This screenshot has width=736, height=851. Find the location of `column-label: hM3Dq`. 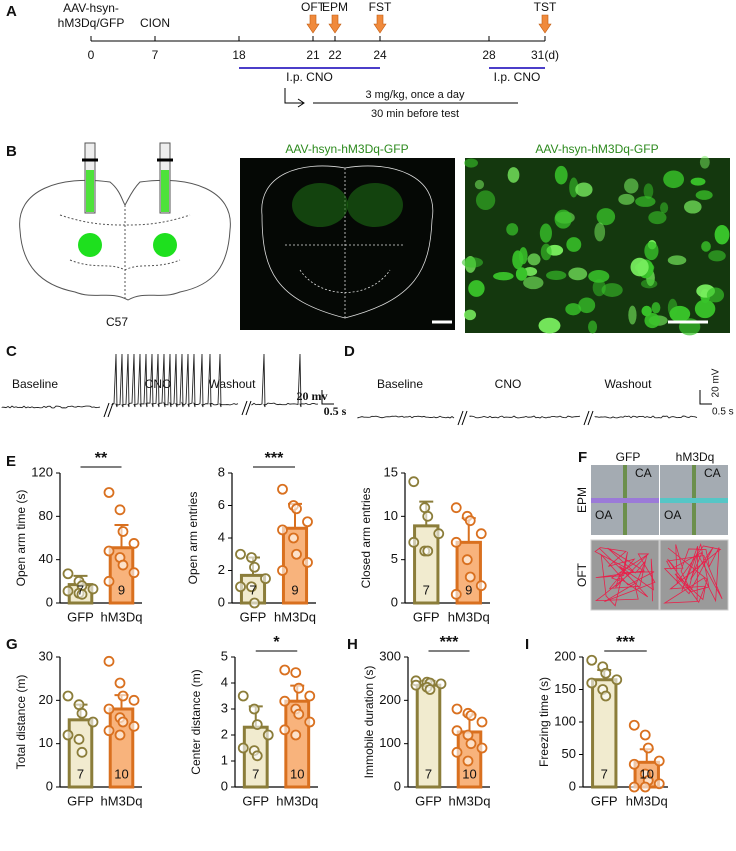

column-label: hM3Dq is located at coordinates (695, 457).